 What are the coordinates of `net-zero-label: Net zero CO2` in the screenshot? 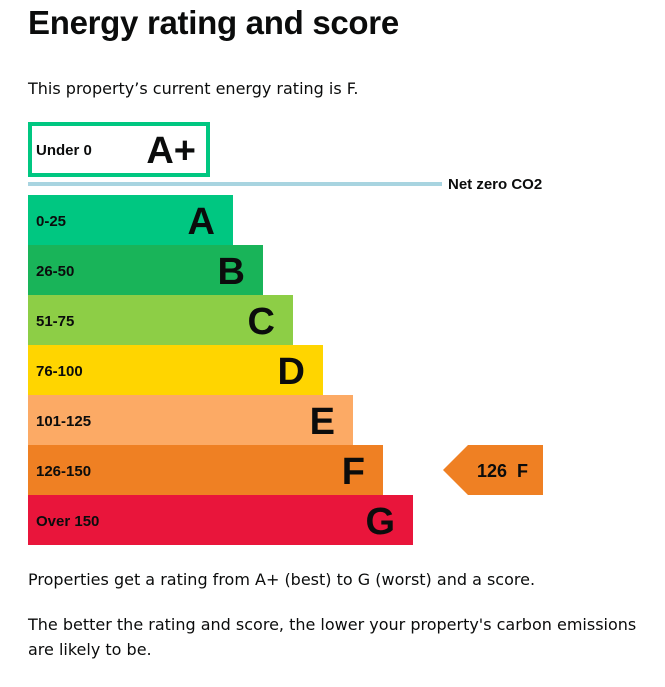 It's located at (495, 184).